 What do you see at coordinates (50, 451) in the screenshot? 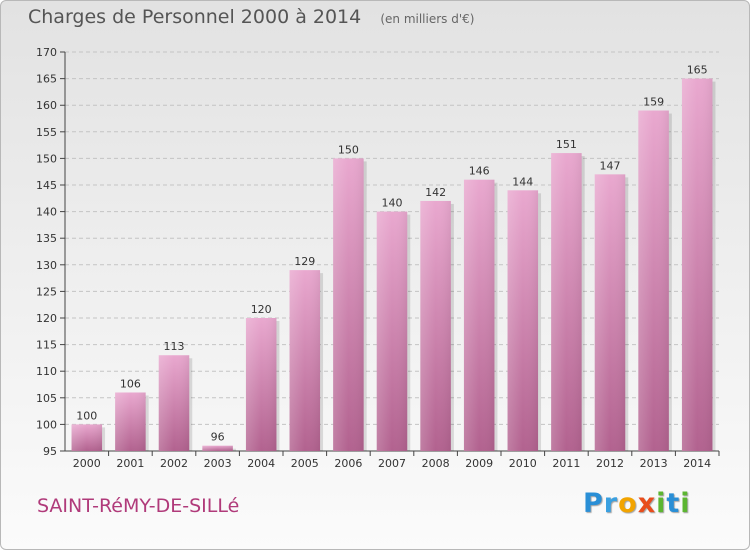
I see `y-tick-label: 95` at bounding box center [50, 451].